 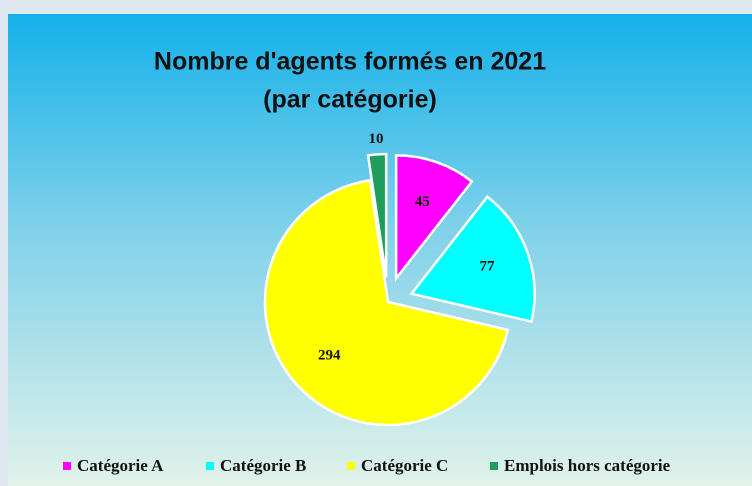 I want to click on legend-label: Catégorie C, so click(x=404, y=465).